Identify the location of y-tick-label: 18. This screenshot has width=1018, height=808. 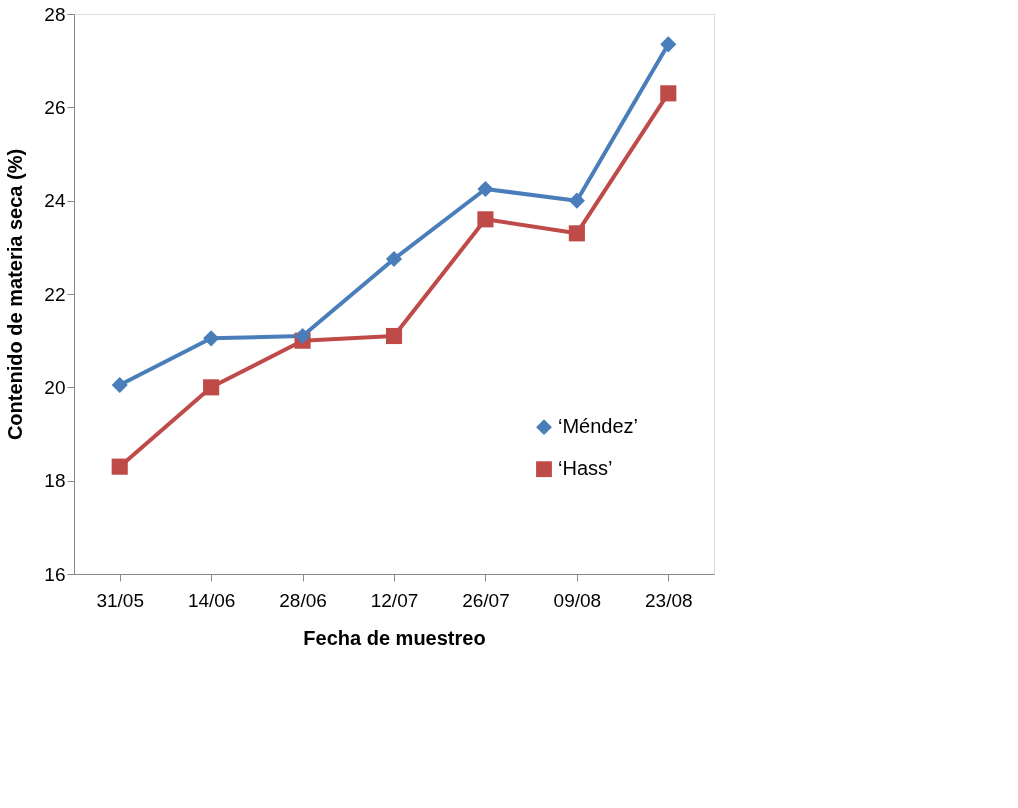
(55, 481).